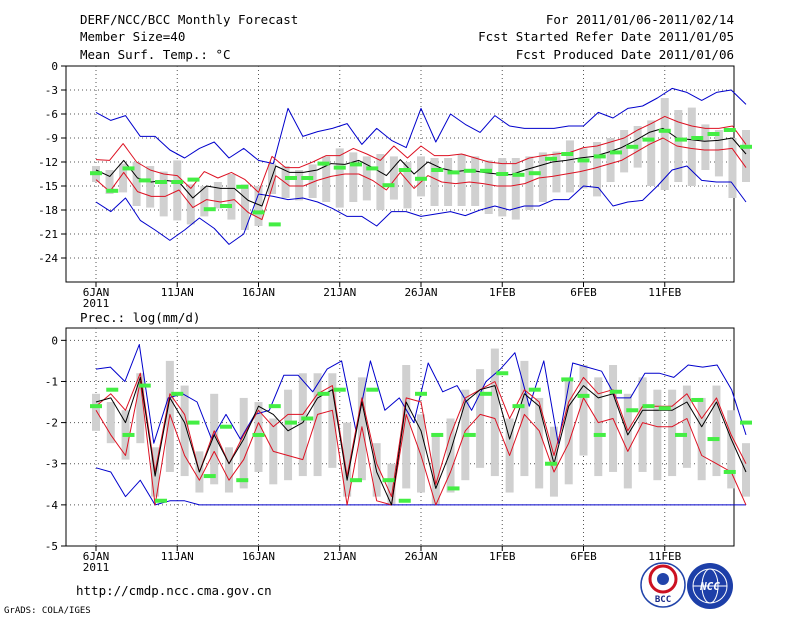 This screenshot has height=622, width=800. Describe the element at coordinates (155, 54) in the screenshot. I see `variable-label: Mean Surf. Temp.: °C` at that location.